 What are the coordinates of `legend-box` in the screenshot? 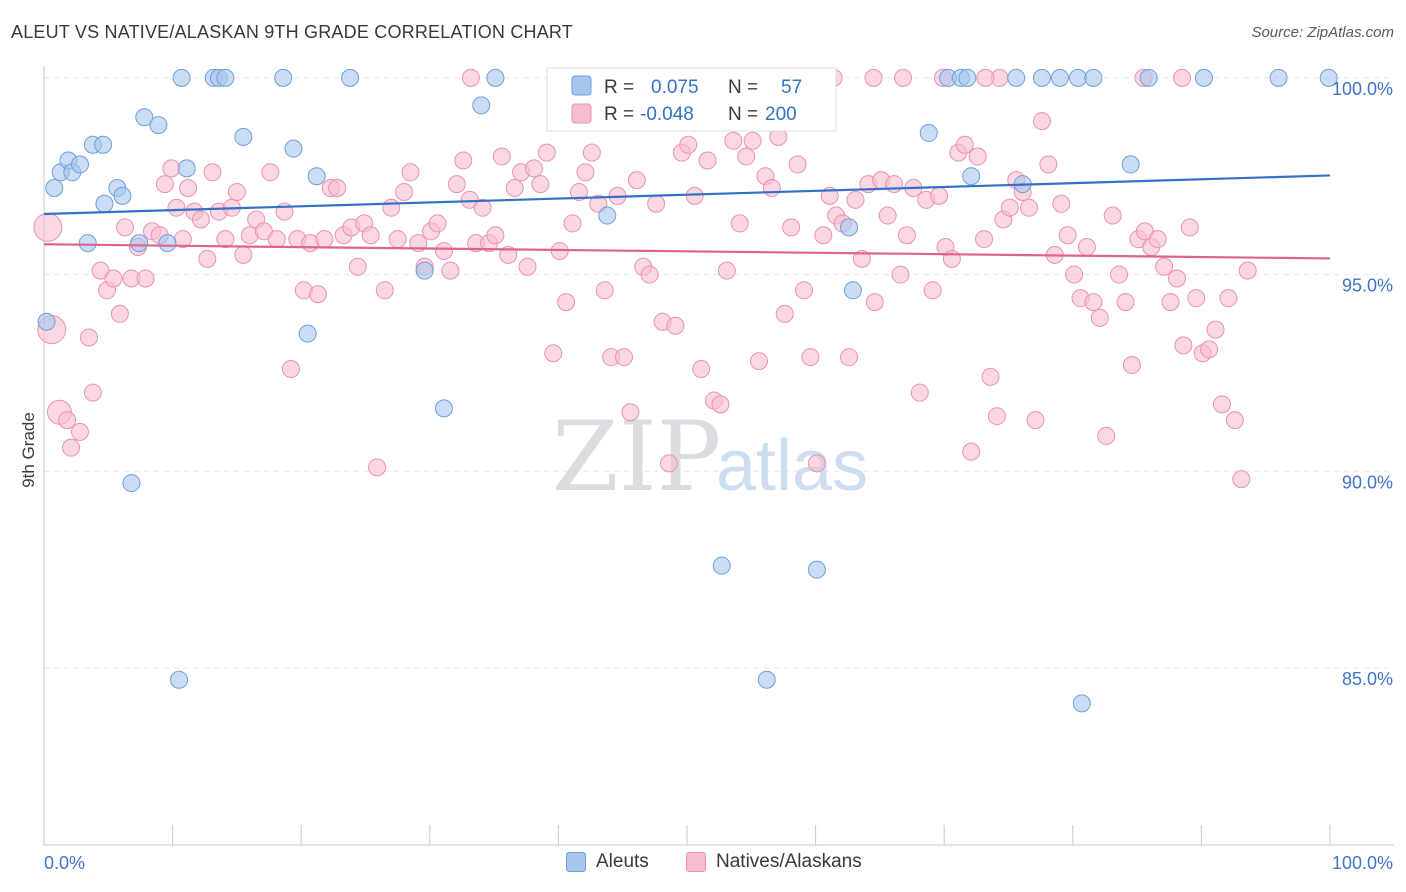 It's located at (691, 99).